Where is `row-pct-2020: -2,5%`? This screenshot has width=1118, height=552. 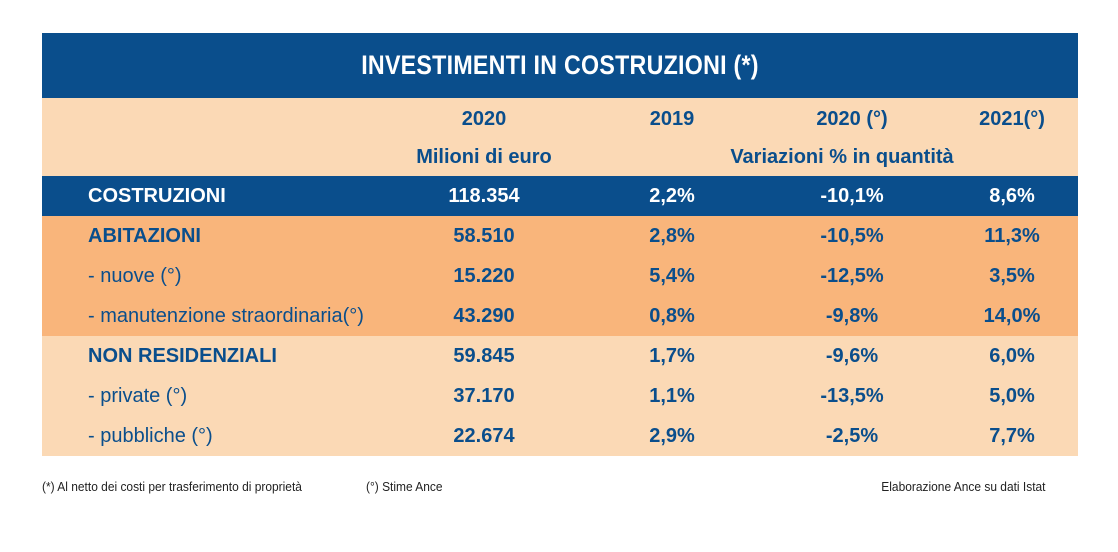
row-pct-2020: -2,5% is located at coordinates (852, 436).